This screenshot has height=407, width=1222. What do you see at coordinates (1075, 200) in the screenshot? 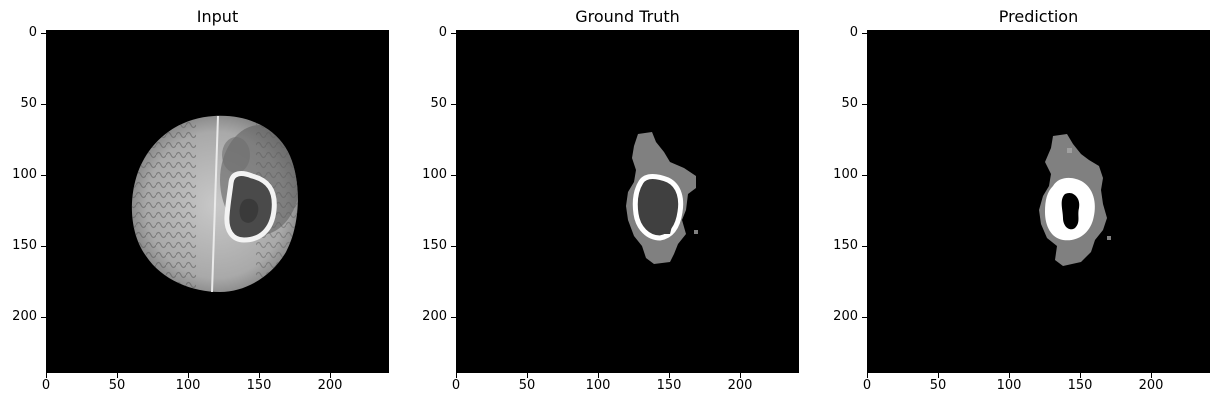
I see `prediction-mask` at bounding box center [1075, 200].